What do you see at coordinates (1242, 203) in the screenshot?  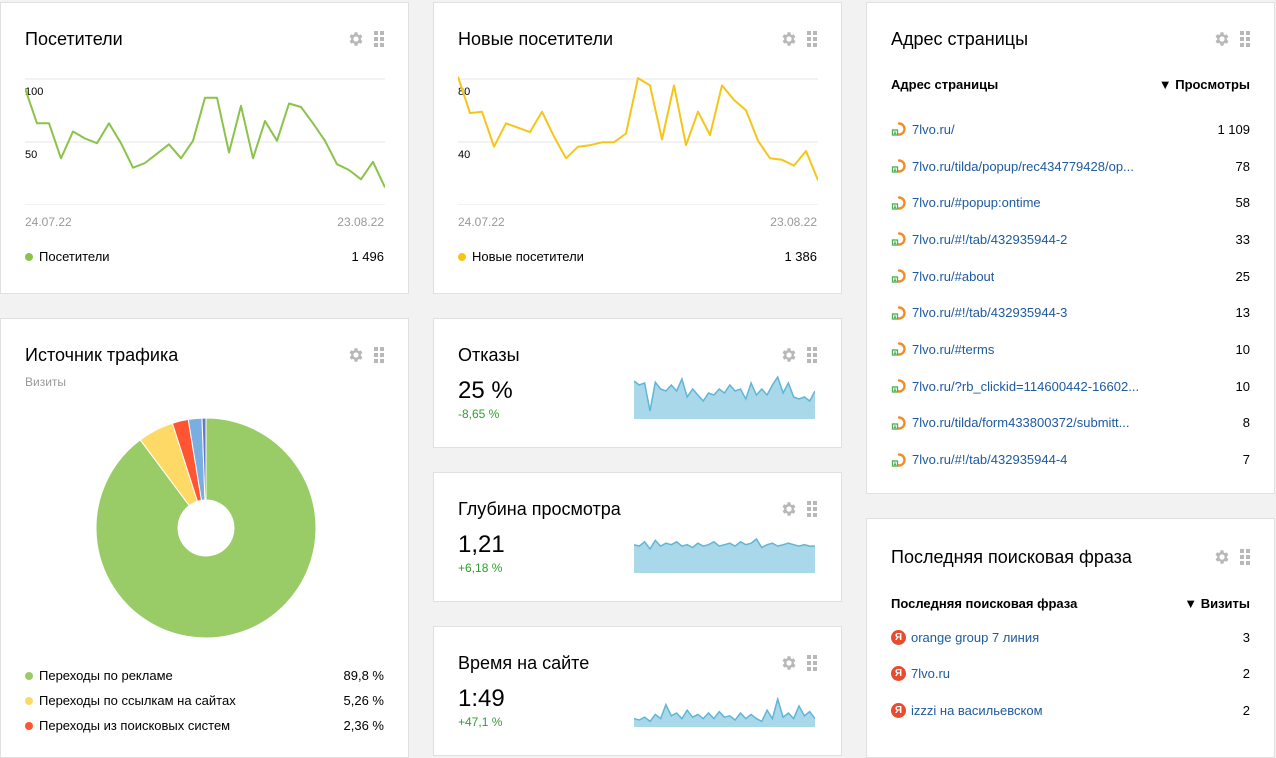 I see `page-views-value: 58` at bounding box center [1242, 203].